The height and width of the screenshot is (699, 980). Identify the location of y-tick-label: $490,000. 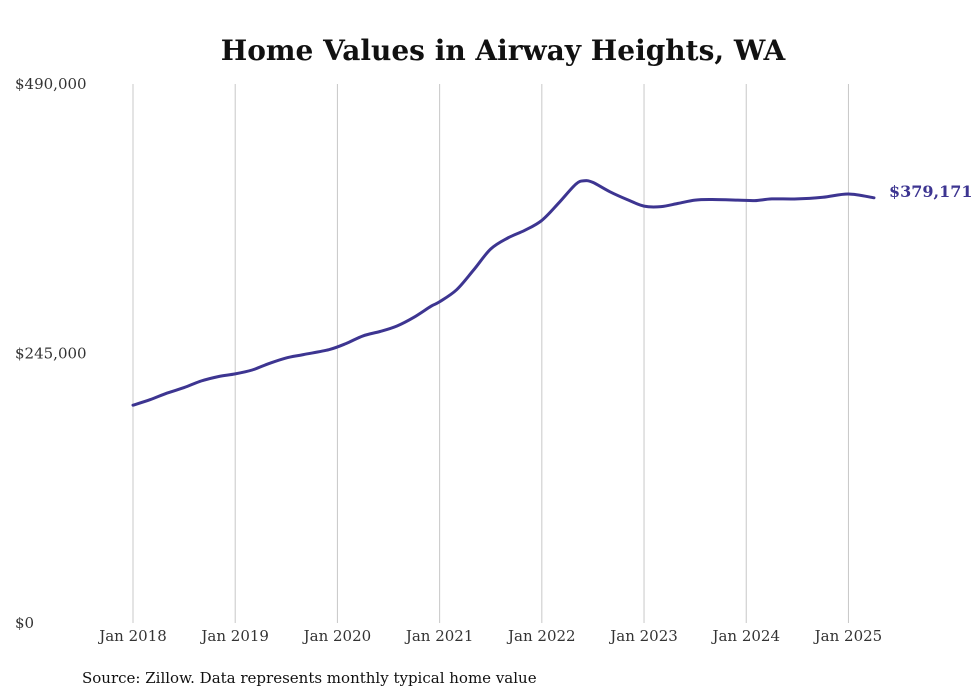
(51, 84).